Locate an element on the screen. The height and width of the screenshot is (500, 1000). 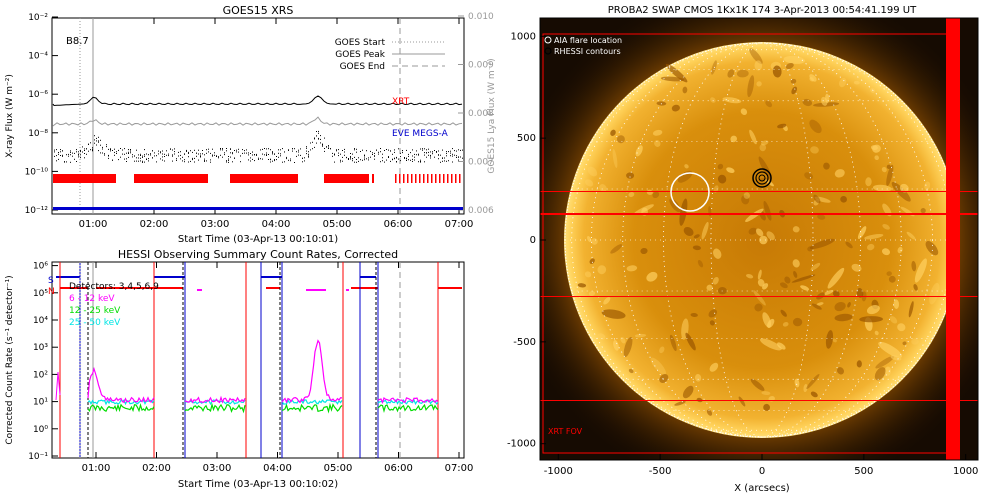
goes-x-tick-label: 04:00 is located at coordinates (276, 224).